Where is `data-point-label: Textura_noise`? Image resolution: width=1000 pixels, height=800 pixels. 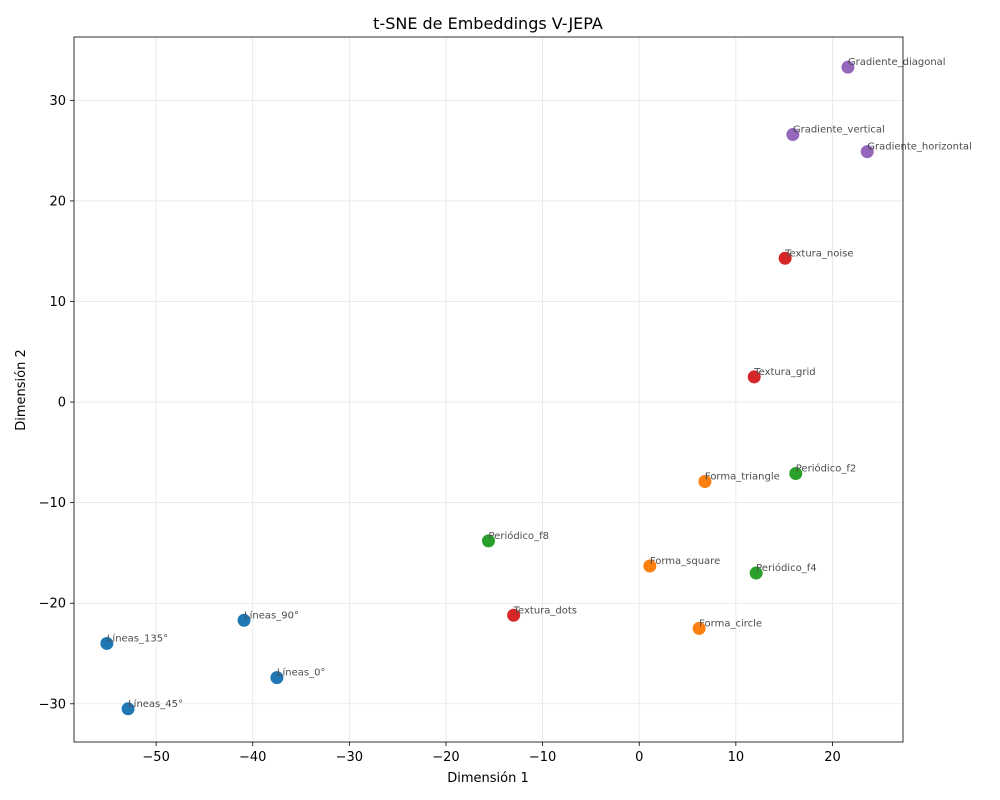
data-point-label: Textura_noise is located at coordinates (818, 253).